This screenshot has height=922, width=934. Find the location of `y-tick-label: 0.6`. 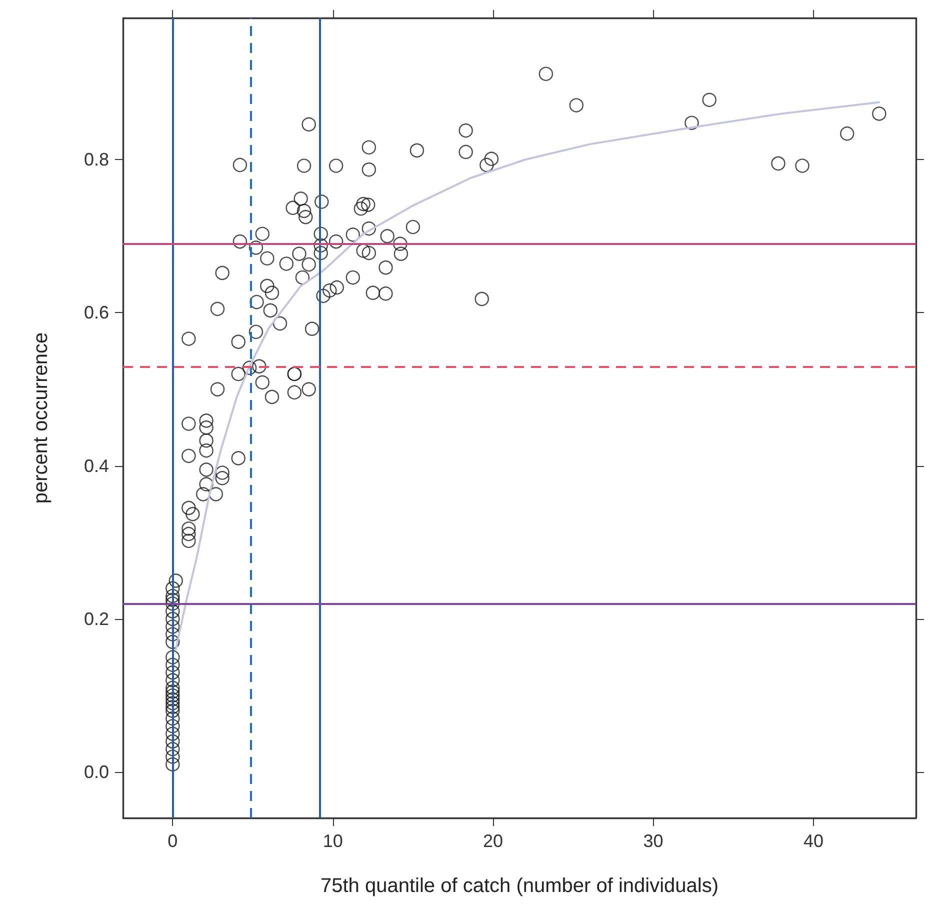

y-tick-label: 0.6 is located at coordinates (96, 312).